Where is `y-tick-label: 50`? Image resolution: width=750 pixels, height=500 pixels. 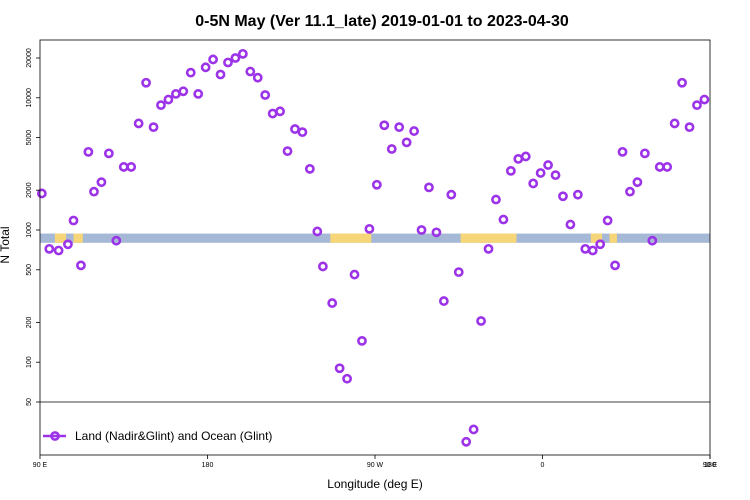 y-tick-label: 50 is located at coordinates (29, 402).